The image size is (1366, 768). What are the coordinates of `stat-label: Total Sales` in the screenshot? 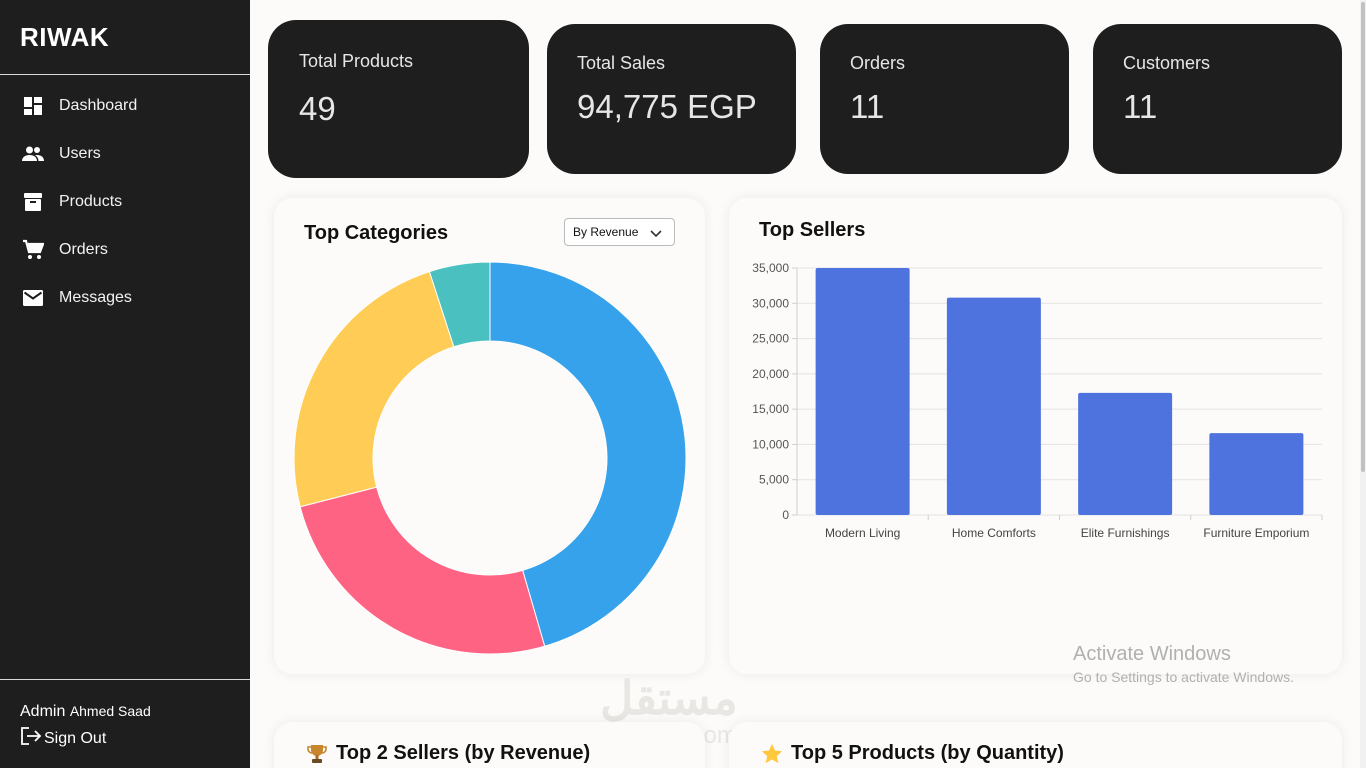 It's located at (621, 63).